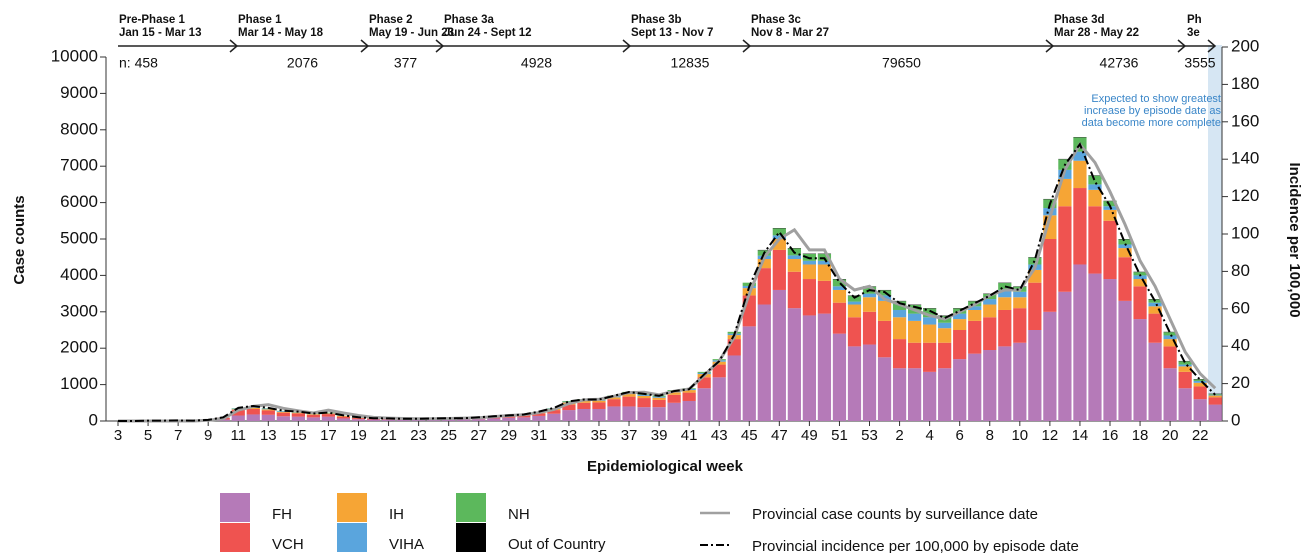  Describe the element at coordinates (79, 383) in the screenshot. I see `y-tick-label: 1000` at that location.